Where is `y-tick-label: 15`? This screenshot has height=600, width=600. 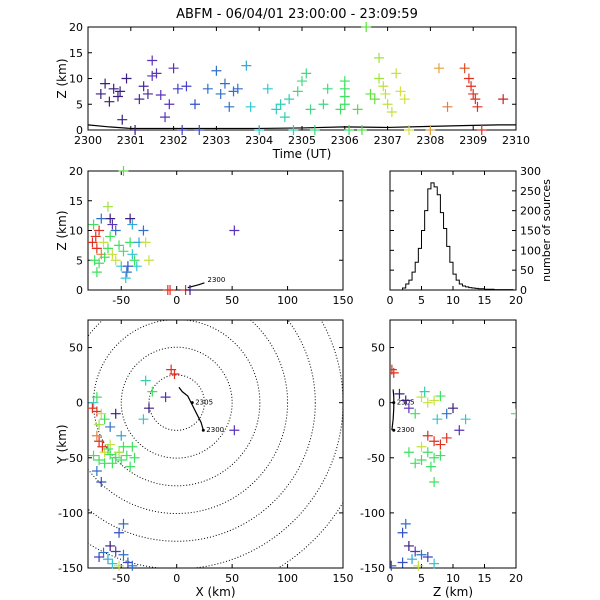 y-tick-label: 15 is located at coordinates (76, 53).